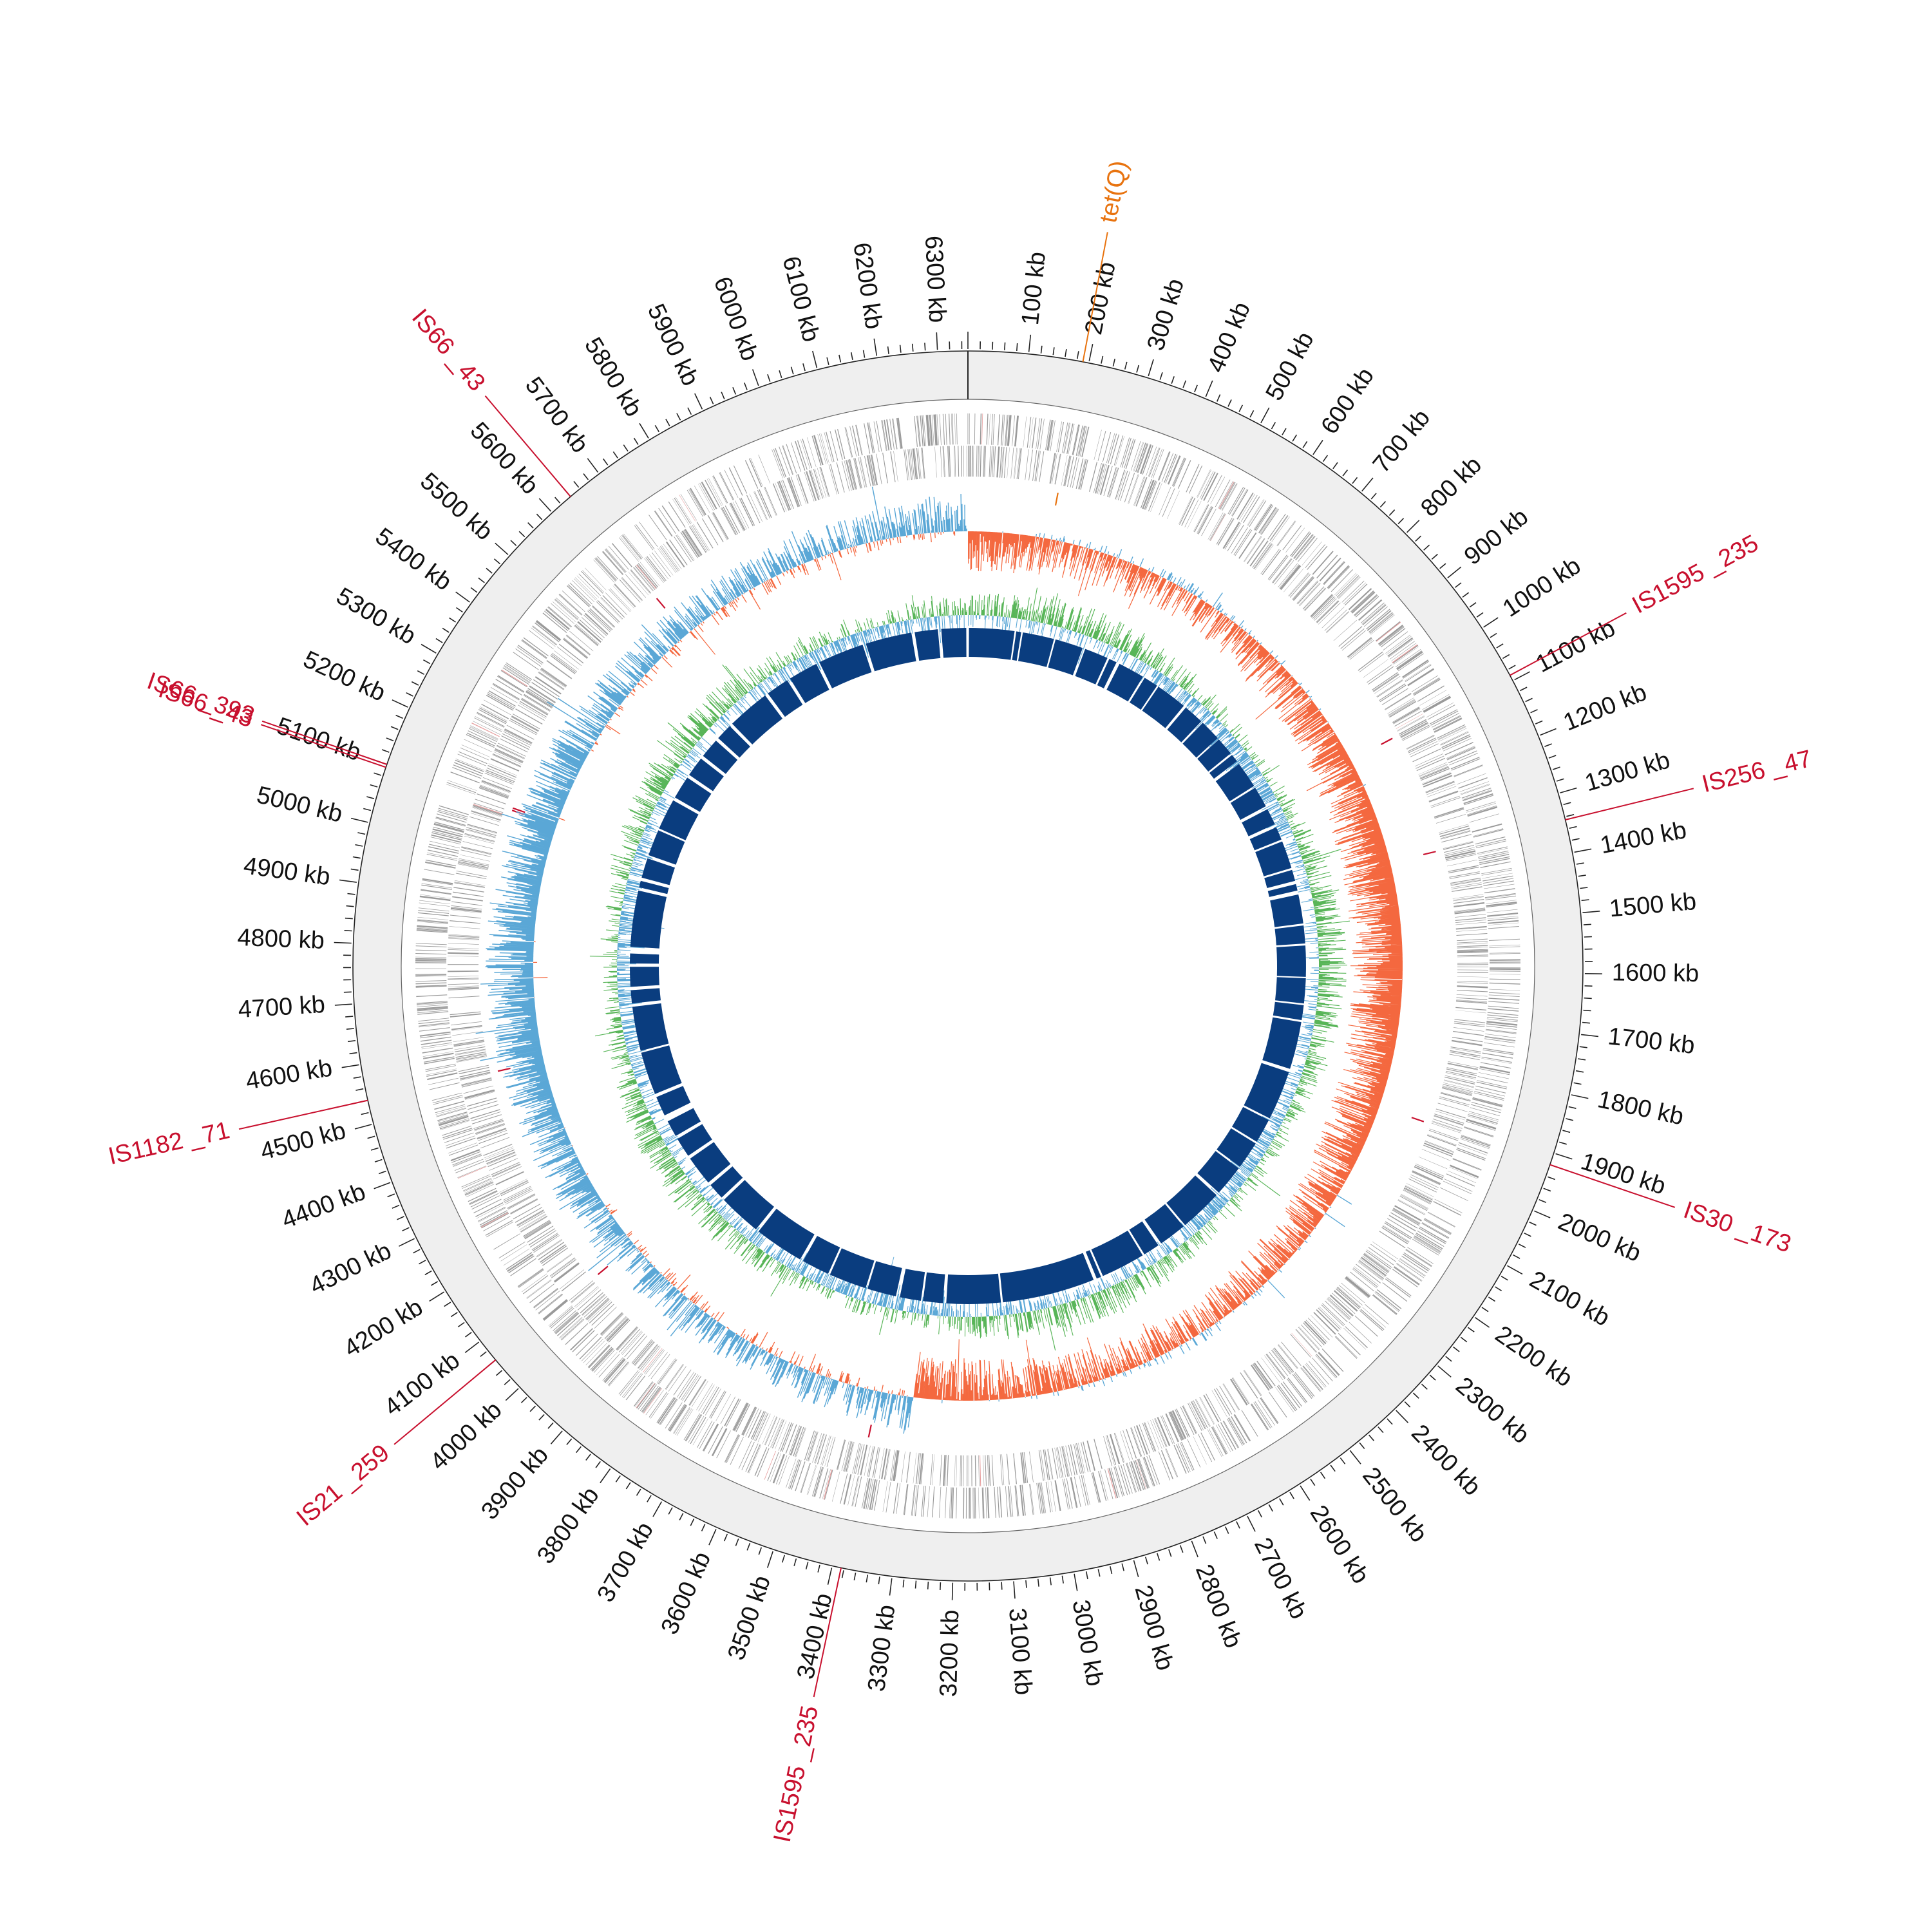 Image resolution: width=1932 pixels, height=1932 pixels. I want to click on tick-label: 3000 kb, so click(1088, 1643).